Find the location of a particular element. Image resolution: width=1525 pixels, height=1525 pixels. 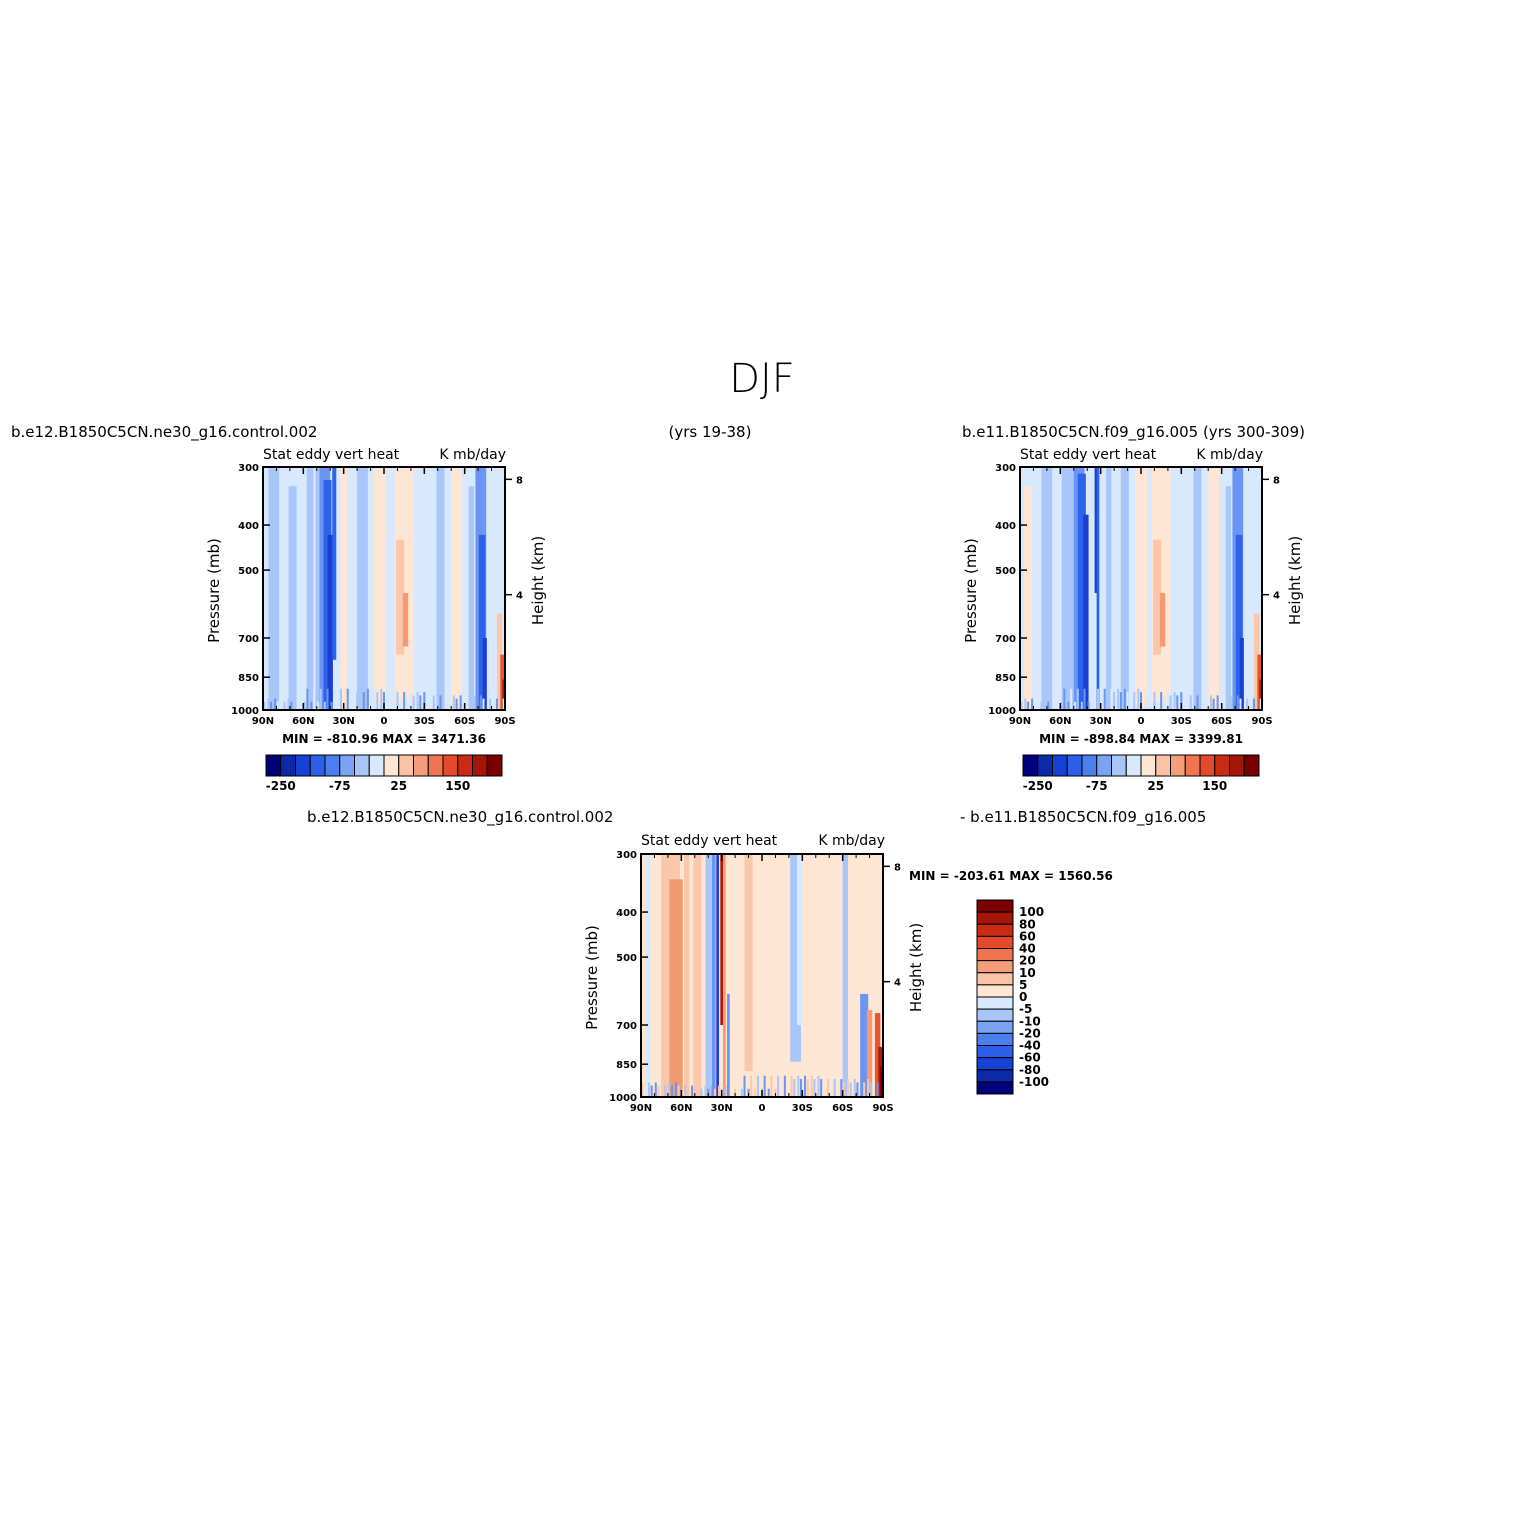

lat-tick-label: 30N is located at coordinates (344, 721).